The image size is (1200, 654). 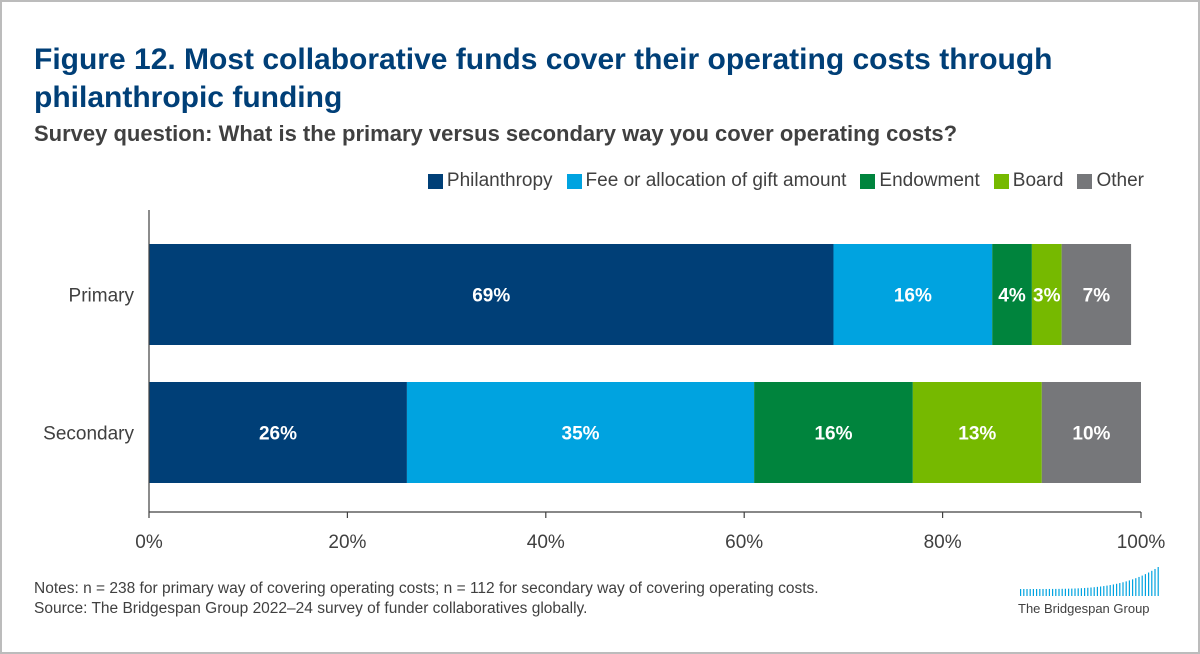 I want to click on legend-item-other: Other, so click(x=1110, y=181).